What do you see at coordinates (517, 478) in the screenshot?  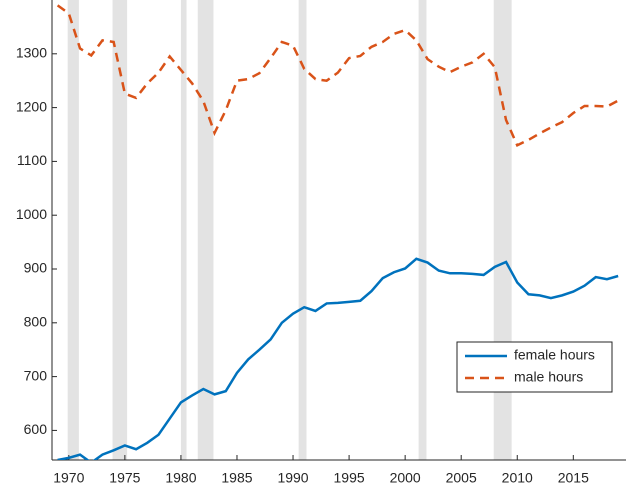 I see `x-tick-label: 2010` at bounding box center [517, 478].